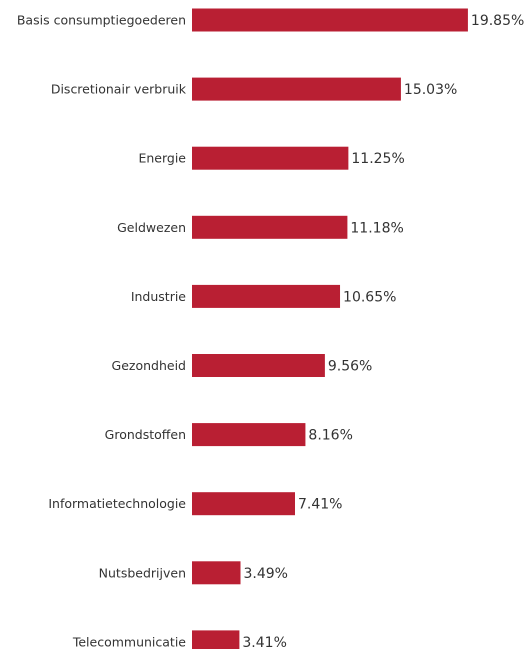  What do you see at coordinates (101, 20) in the screenshot?
I see `category-label: Basis consumptiegoederen` at bounding box center [101, 20].